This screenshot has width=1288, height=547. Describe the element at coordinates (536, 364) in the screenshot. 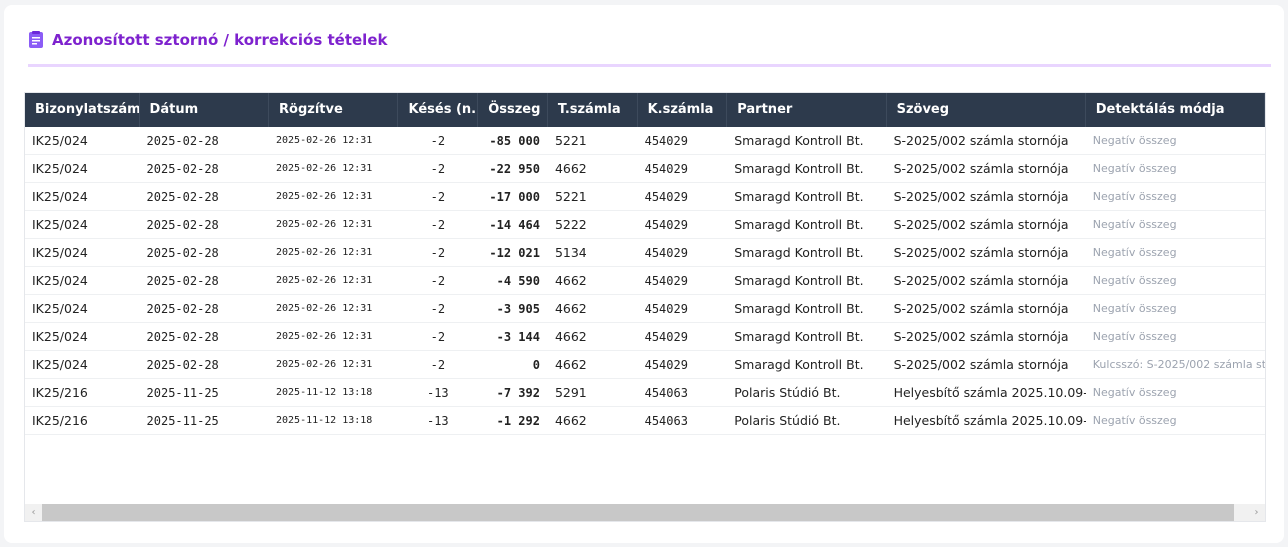

I see `cell-osszeg: 0` at that location.